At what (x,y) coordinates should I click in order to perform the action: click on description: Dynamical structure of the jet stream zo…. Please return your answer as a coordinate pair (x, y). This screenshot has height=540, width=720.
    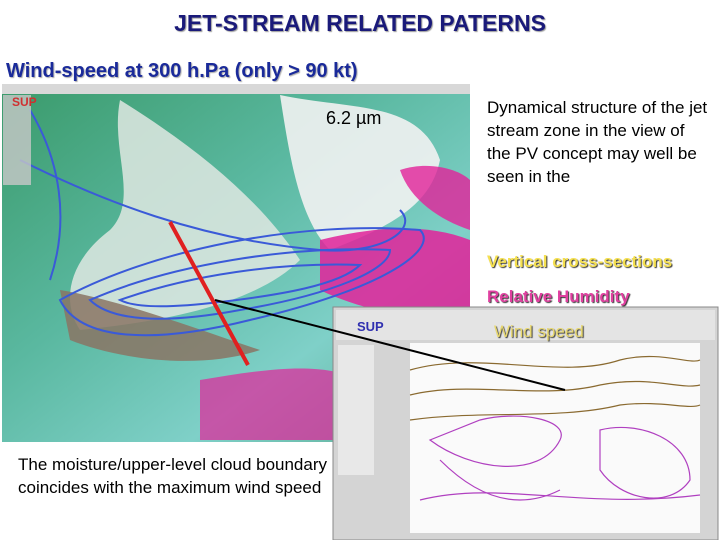
    Looking at the image, I should click on (597, 142).